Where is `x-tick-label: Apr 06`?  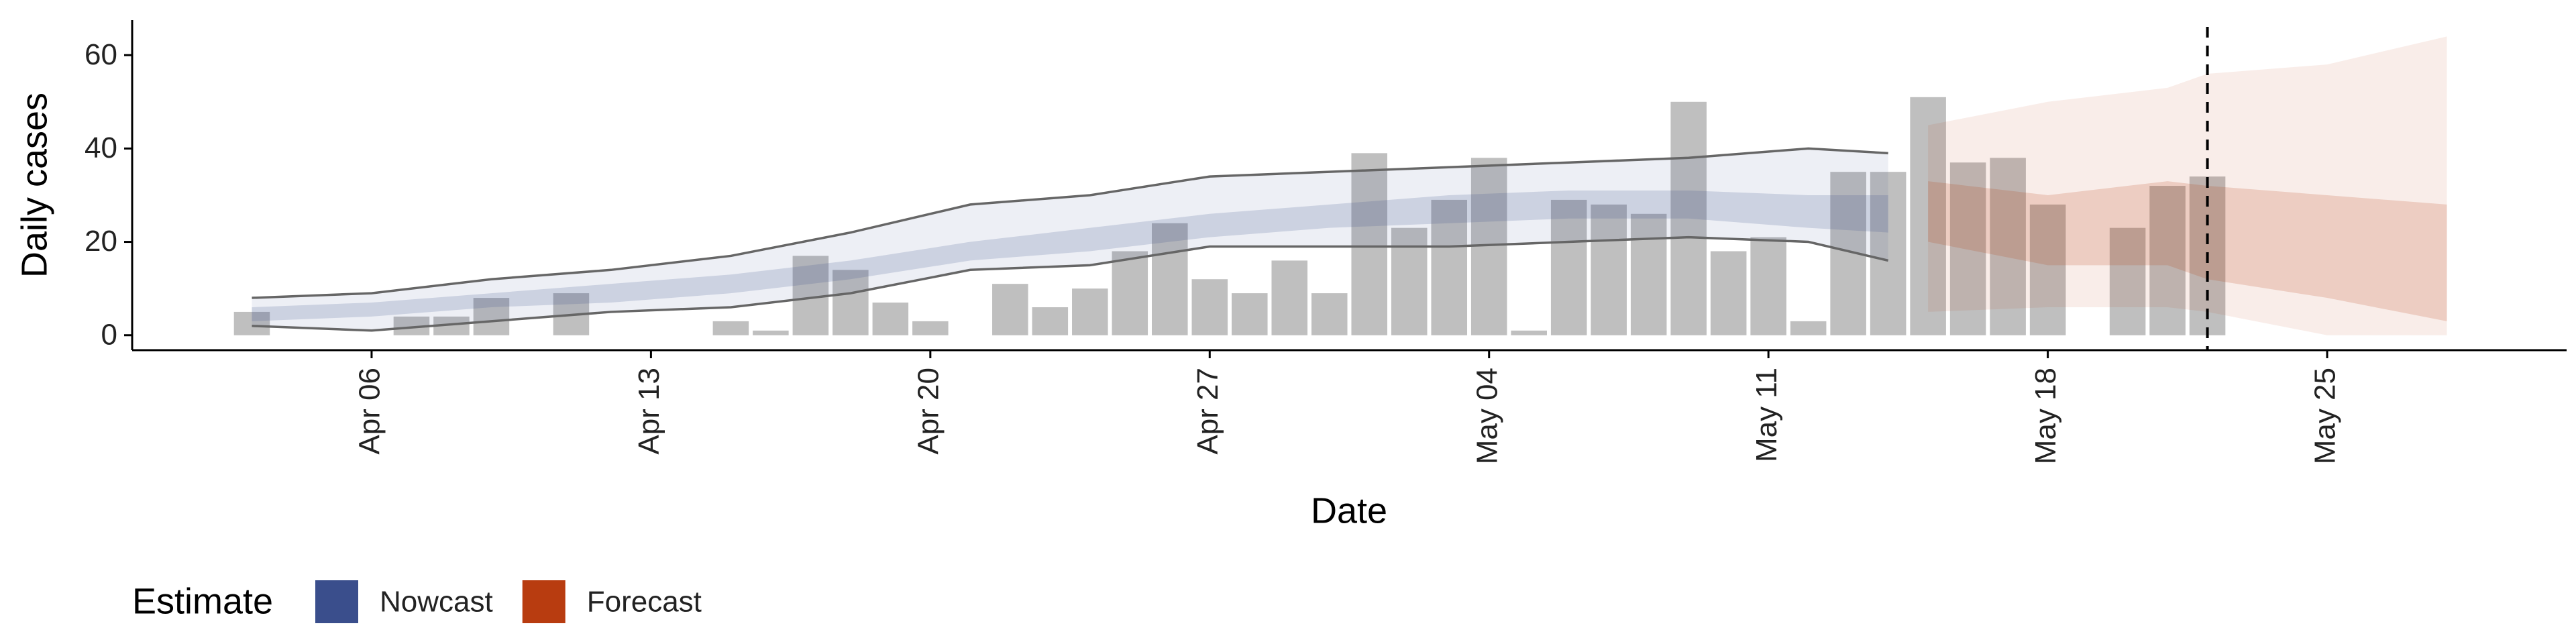
x-tick-label: Apr 06 is located at coordinates (370, 411).